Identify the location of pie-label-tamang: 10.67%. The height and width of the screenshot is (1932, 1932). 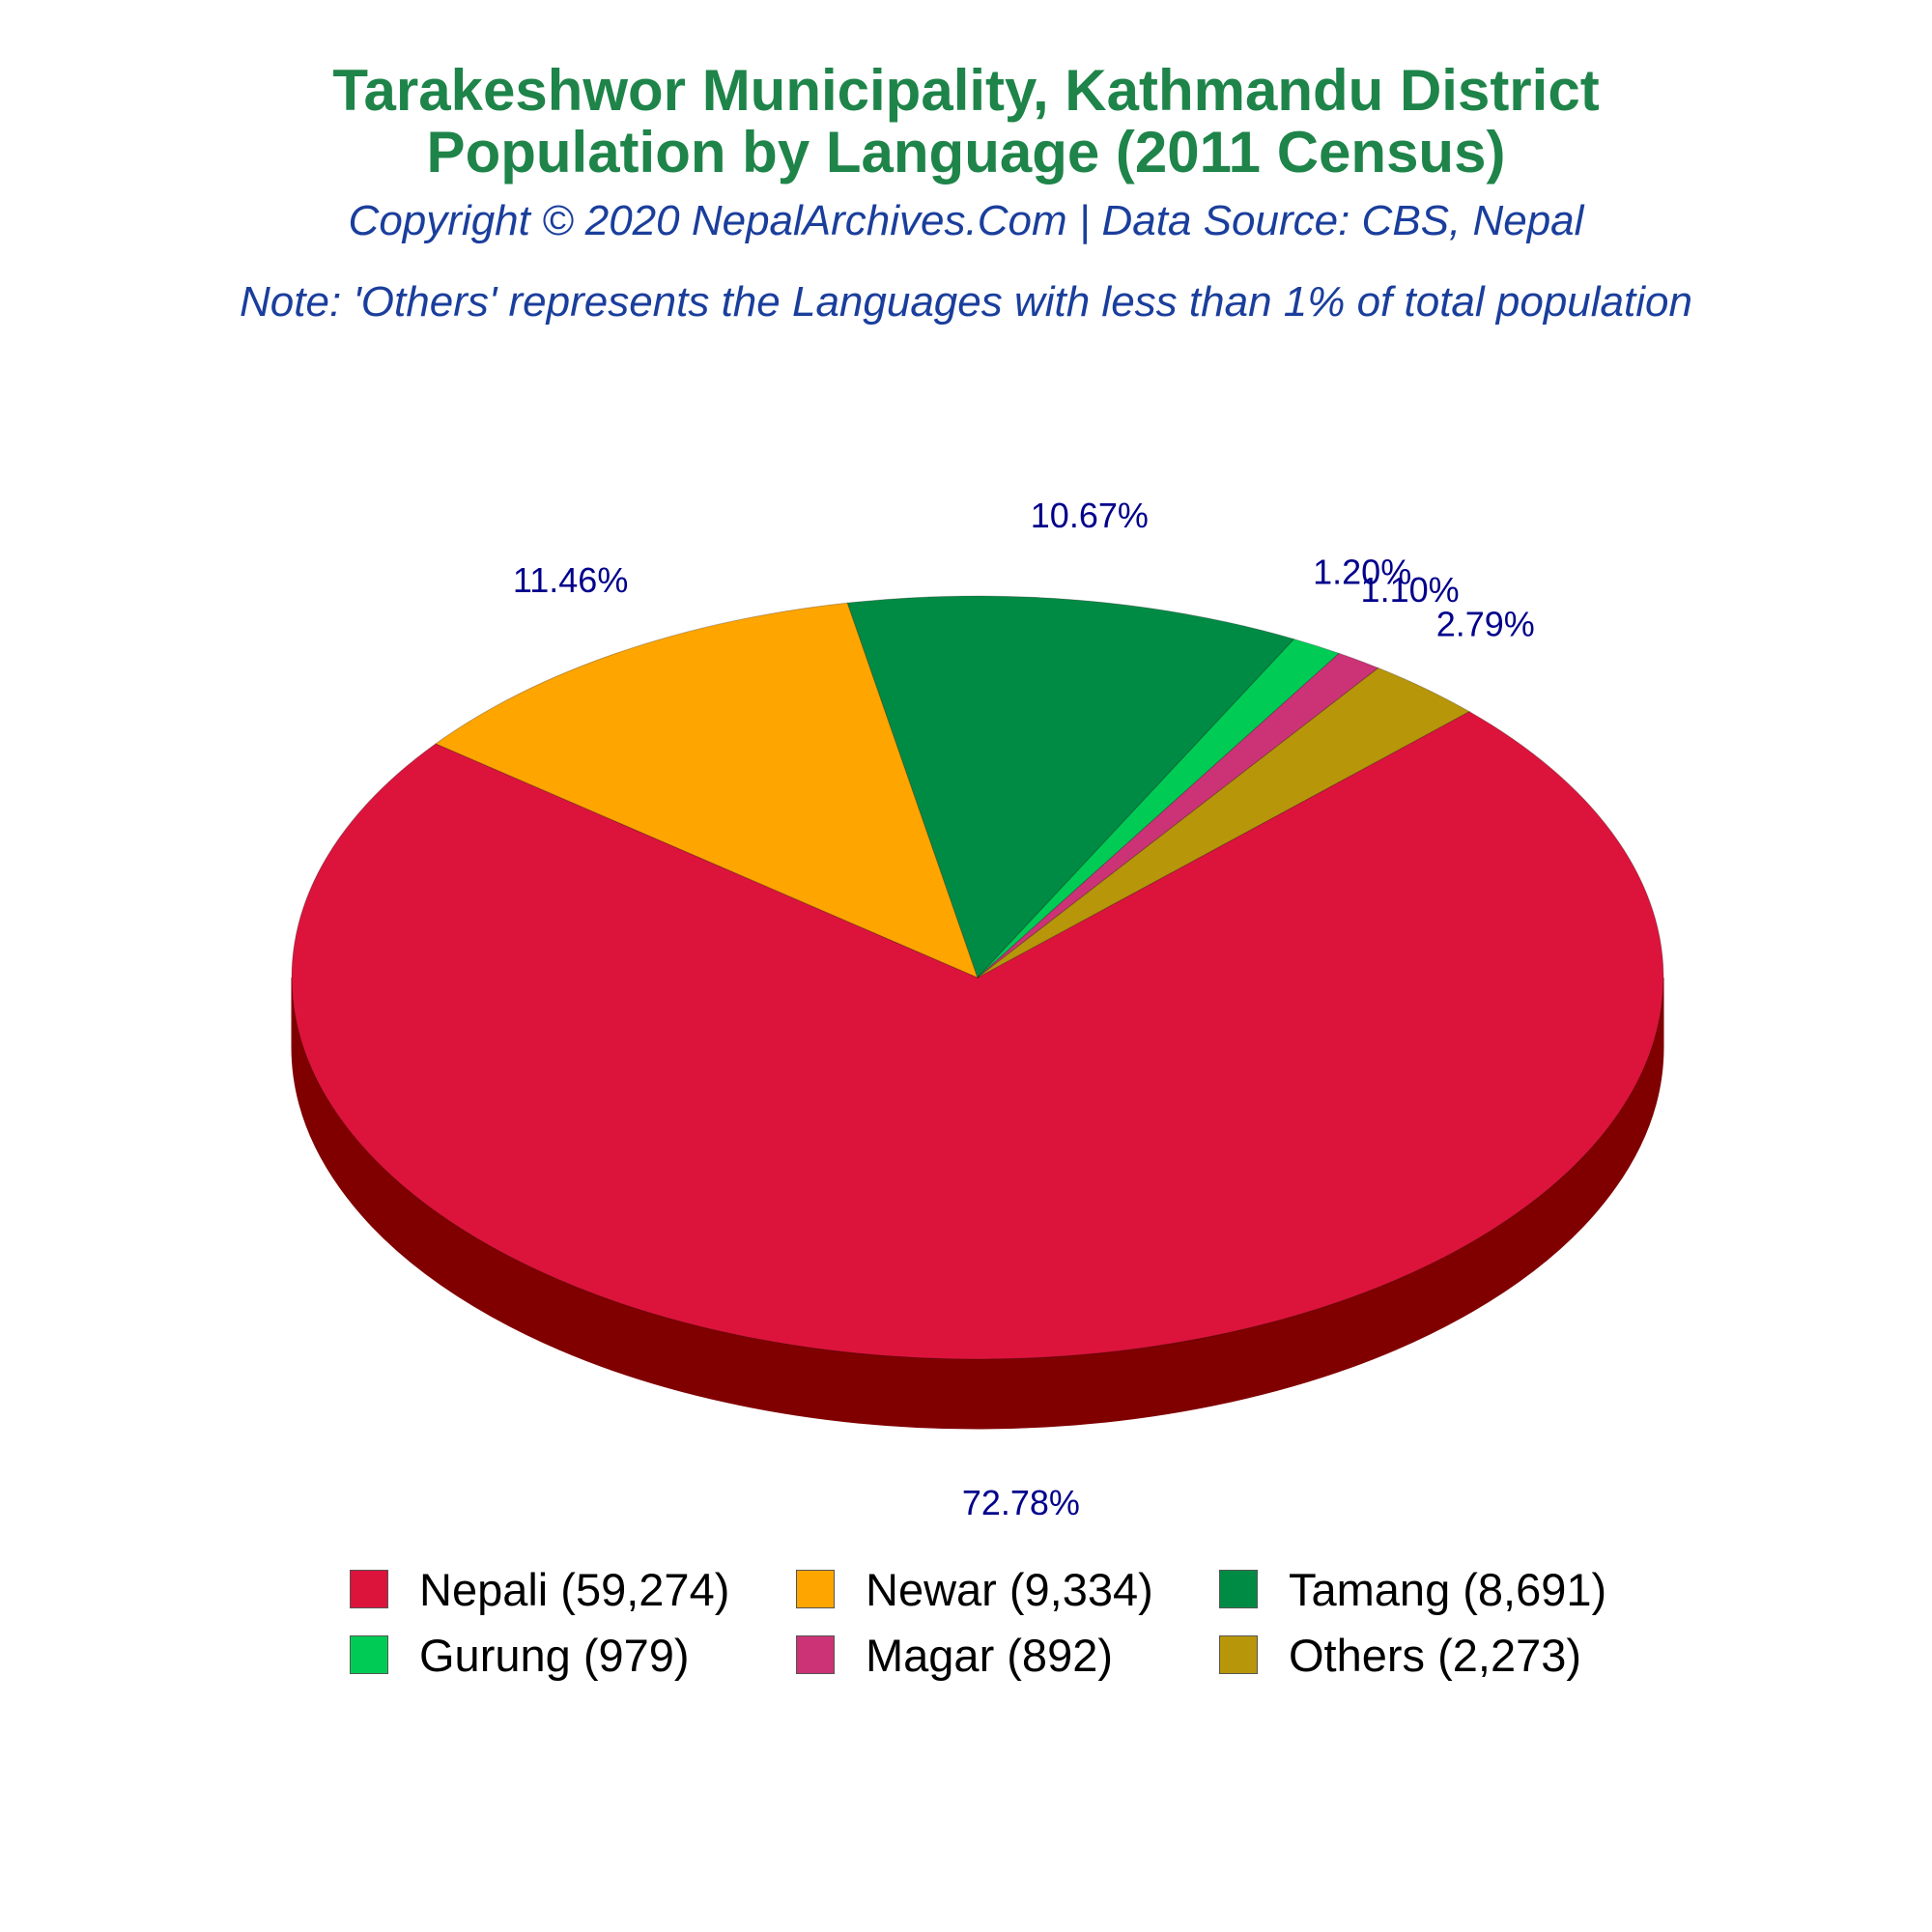
(1090, 515).